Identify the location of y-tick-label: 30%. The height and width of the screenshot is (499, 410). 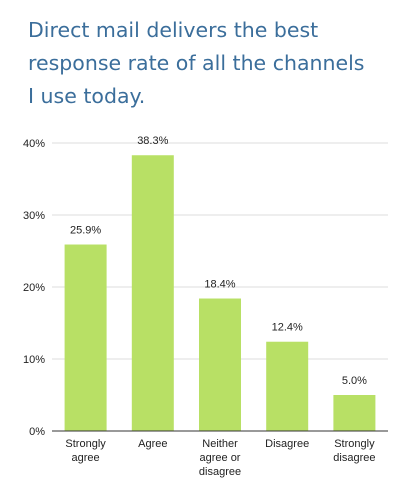
(34, 216).